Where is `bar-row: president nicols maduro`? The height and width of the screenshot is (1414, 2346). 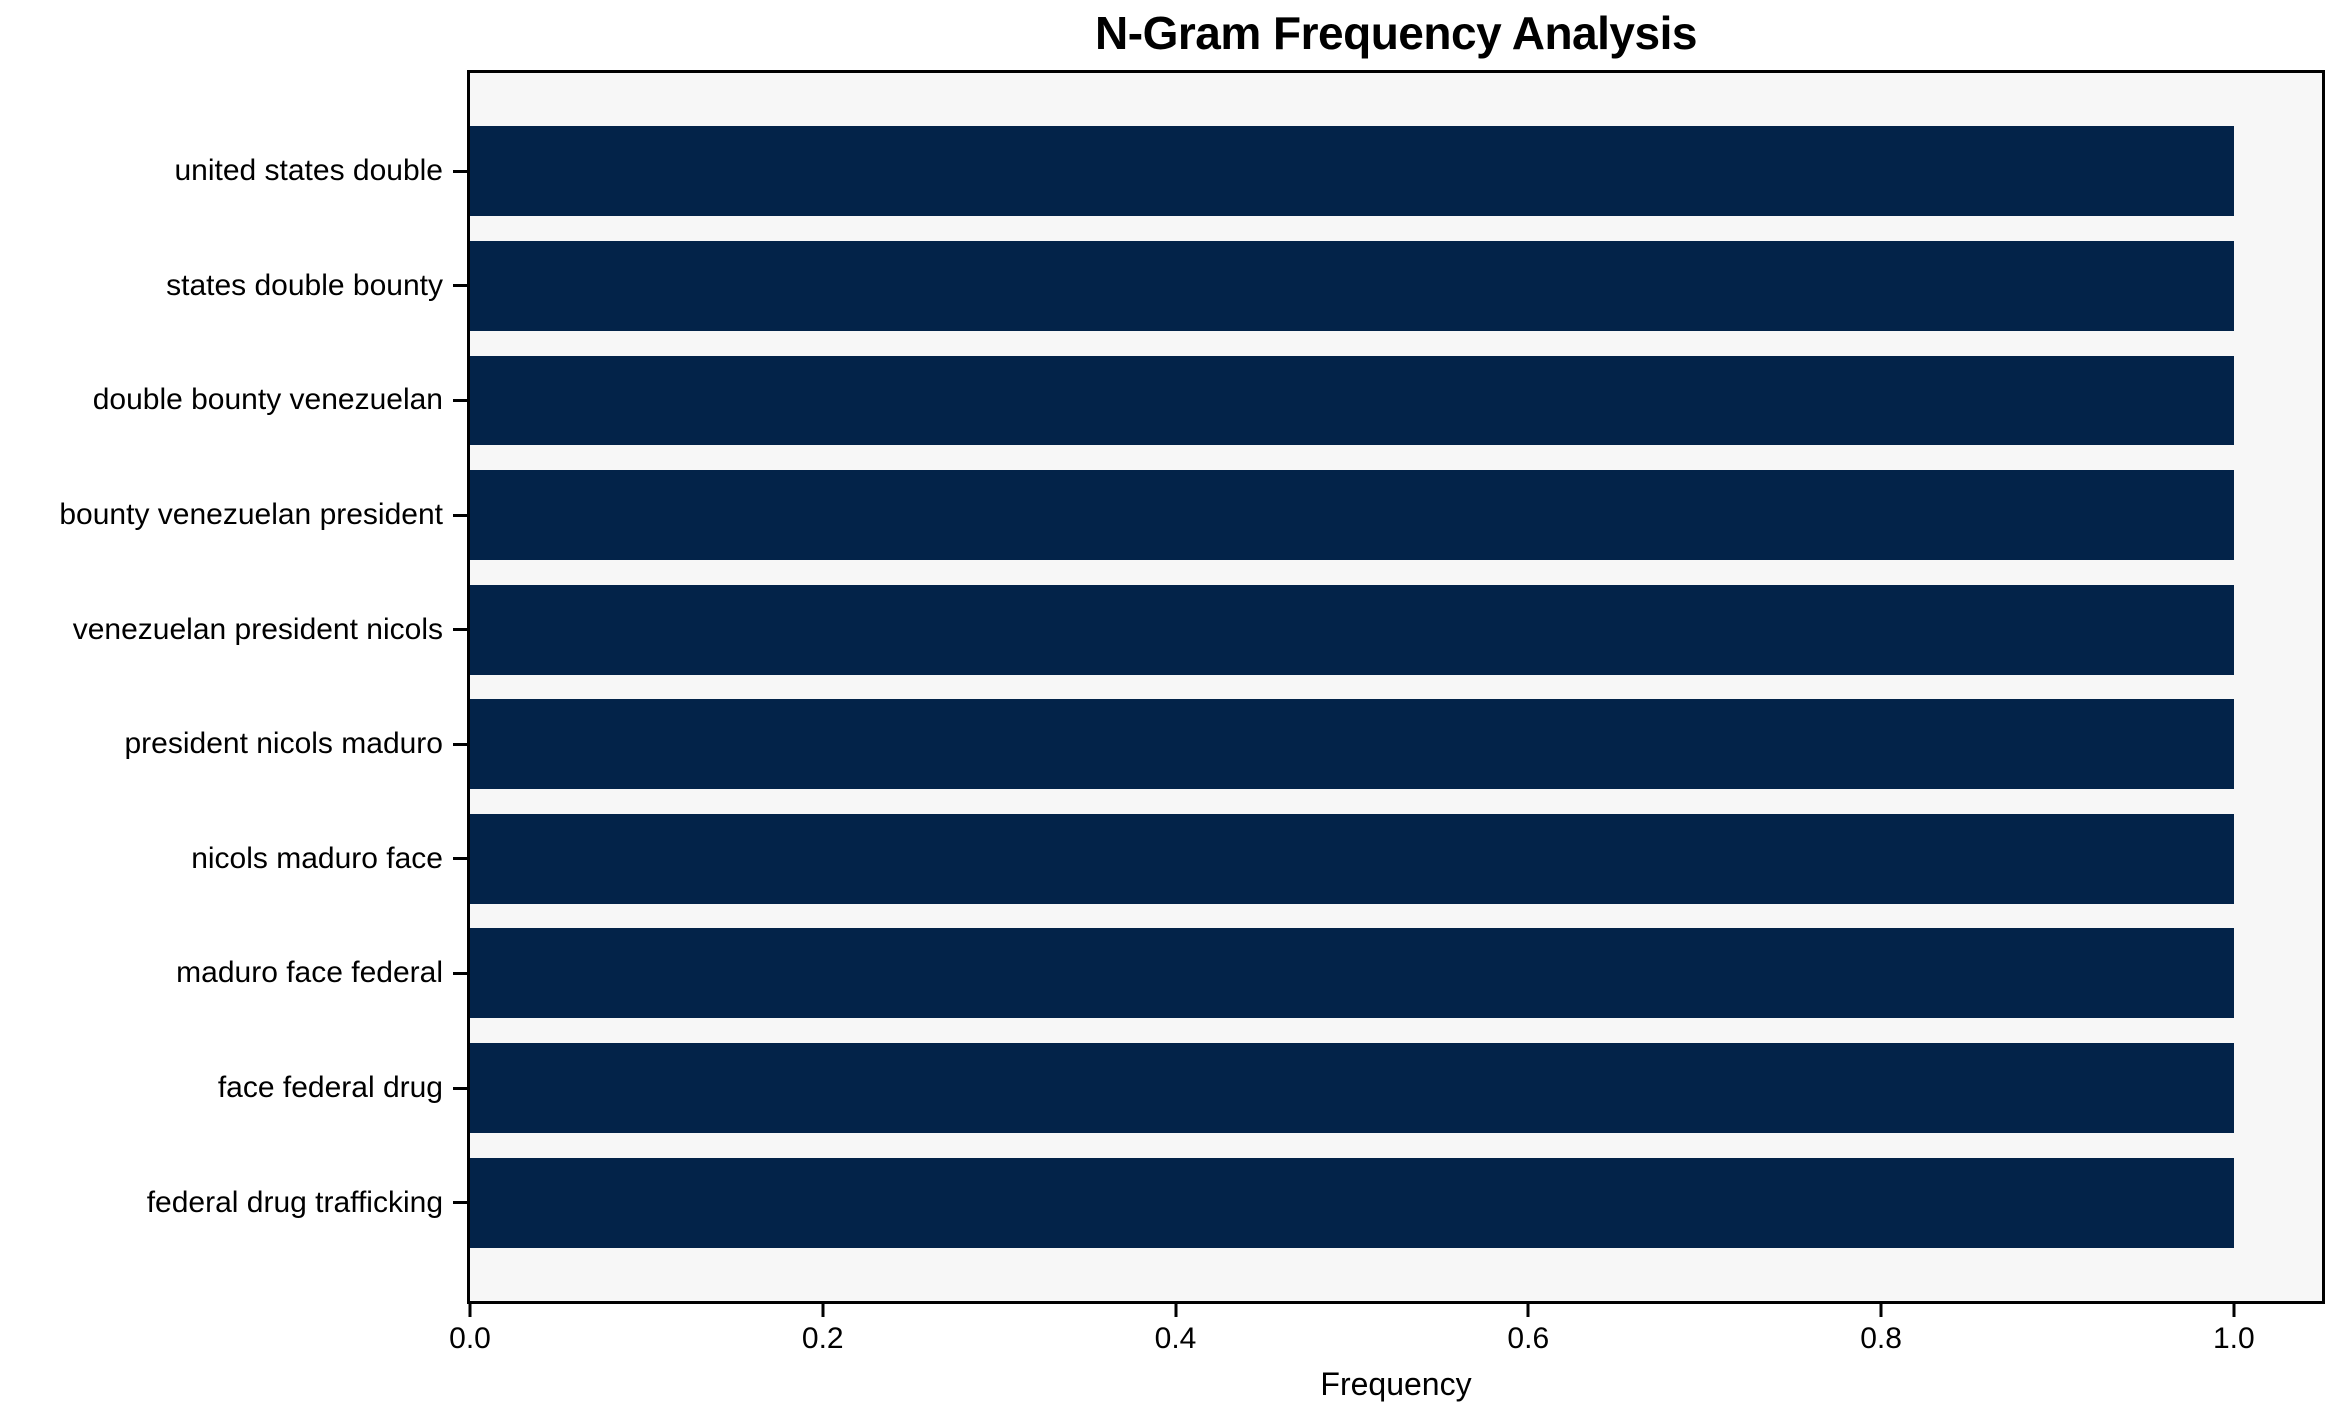 bar-row: president nicols maduro is located at coordinates (1223, 744).